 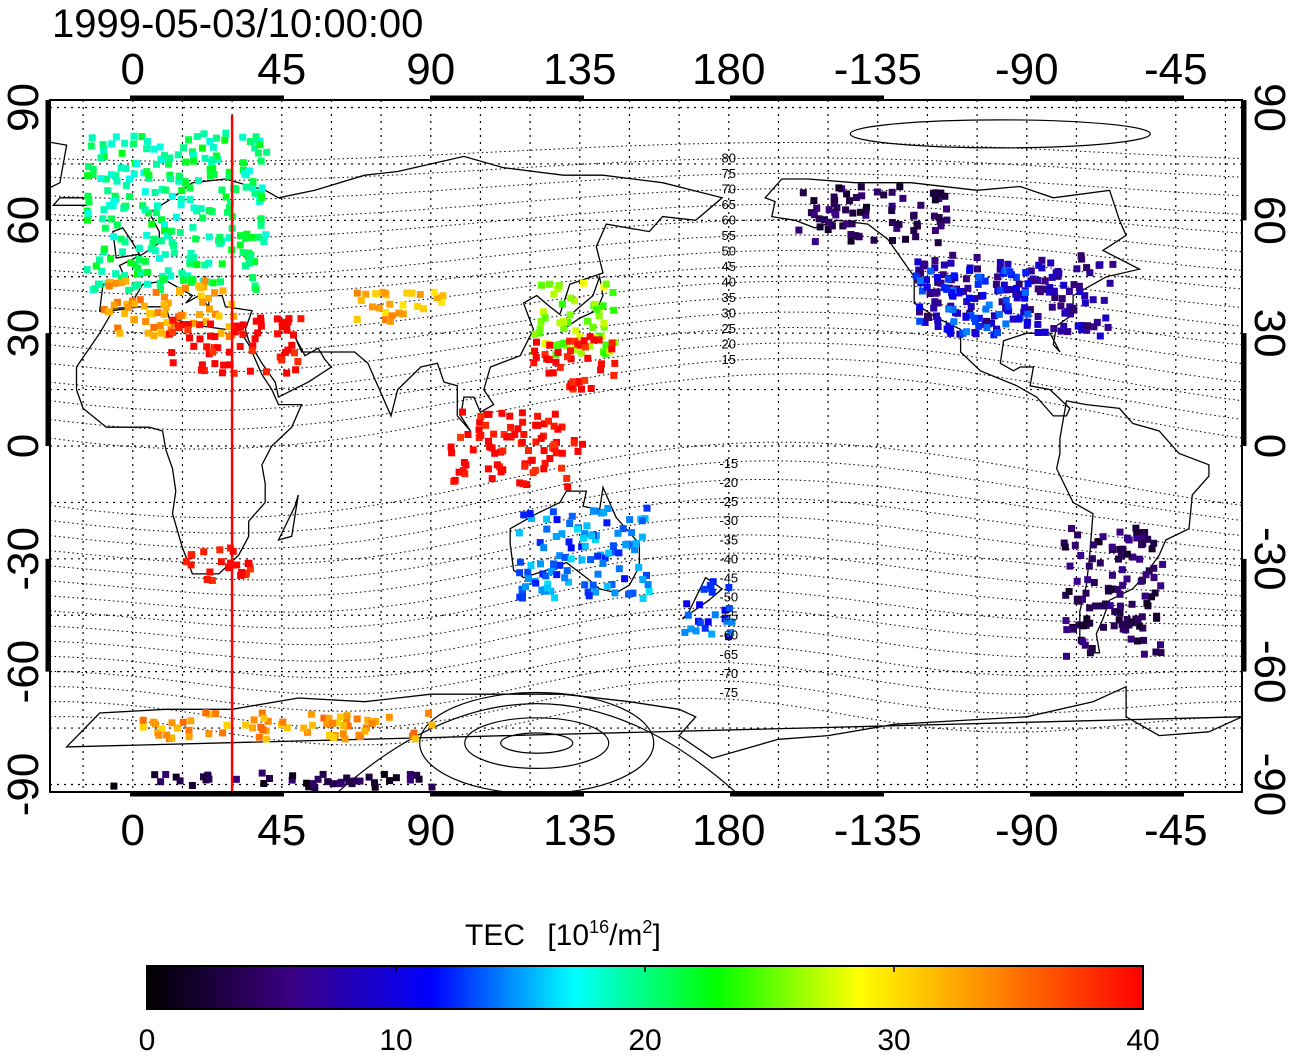 What do you see at coordinates (1268, 785) in the screenshot?
I see `right-lat-tick-label: -90` at bounding box center [1268, 785].